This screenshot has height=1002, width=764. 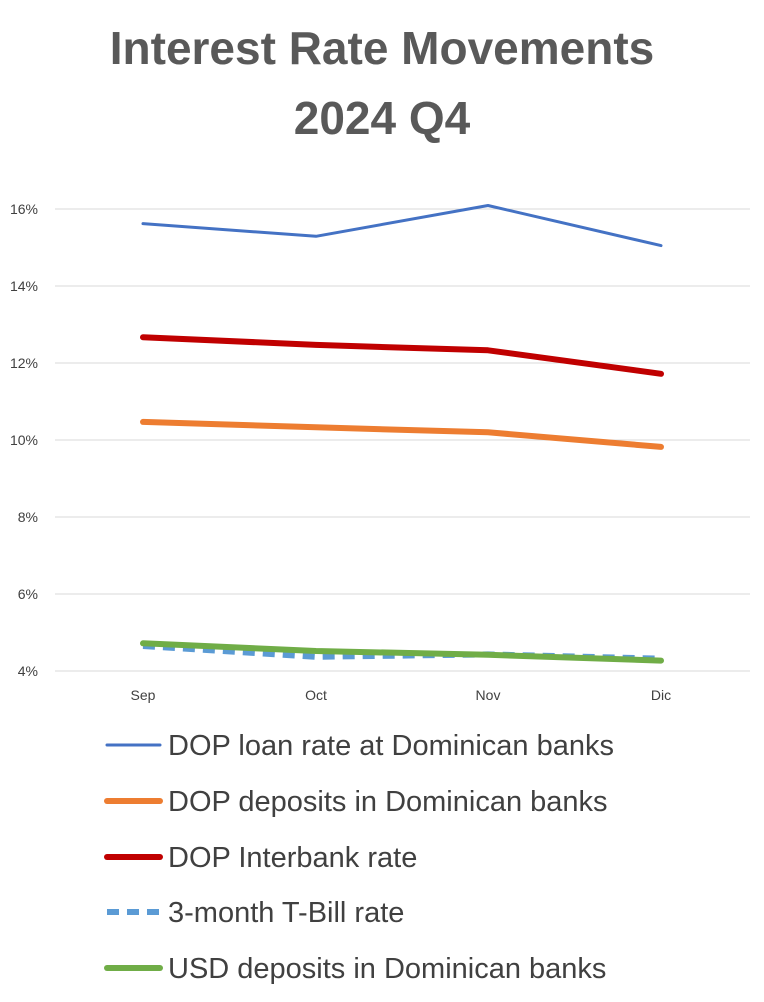 I want to click on x-tick-label: Dic, so click(x=661, y=695).